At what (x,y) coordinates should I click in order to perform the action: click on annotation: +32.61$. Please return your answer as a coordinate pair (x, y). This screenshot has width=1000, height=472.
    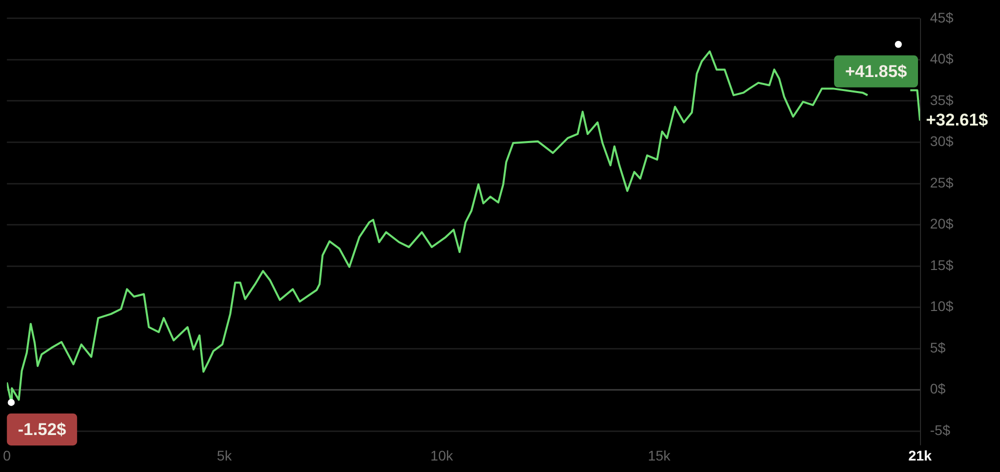
    Looking at the image, I should click on (957, 120).